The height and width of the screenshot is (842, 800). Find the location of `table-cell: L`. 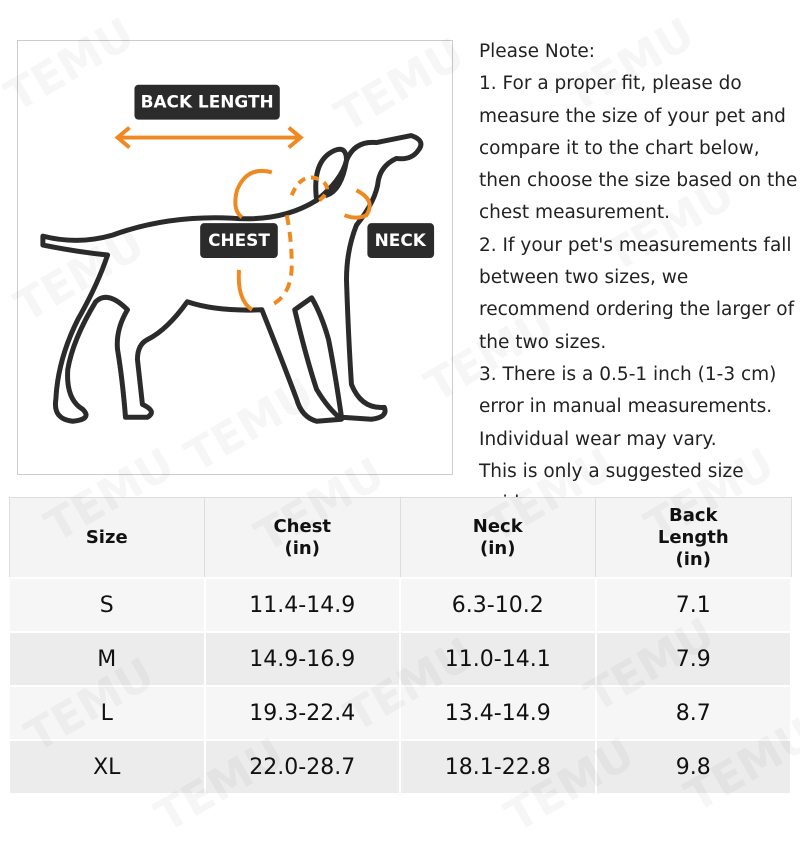

table-cell: L is located at coordinates (107, 713).